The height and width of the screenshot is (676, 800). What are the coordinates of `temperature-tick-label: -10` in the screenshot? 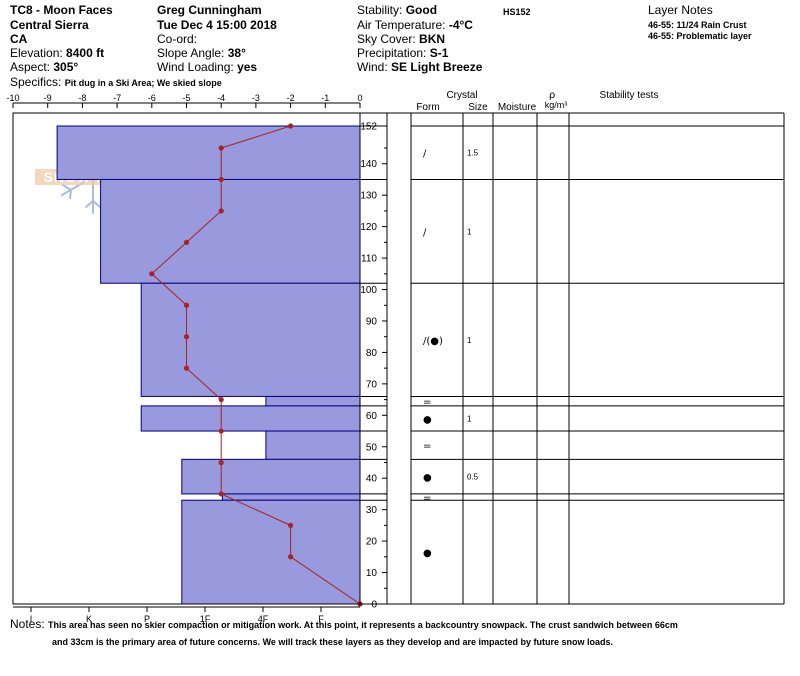 It's located at (12, 98).